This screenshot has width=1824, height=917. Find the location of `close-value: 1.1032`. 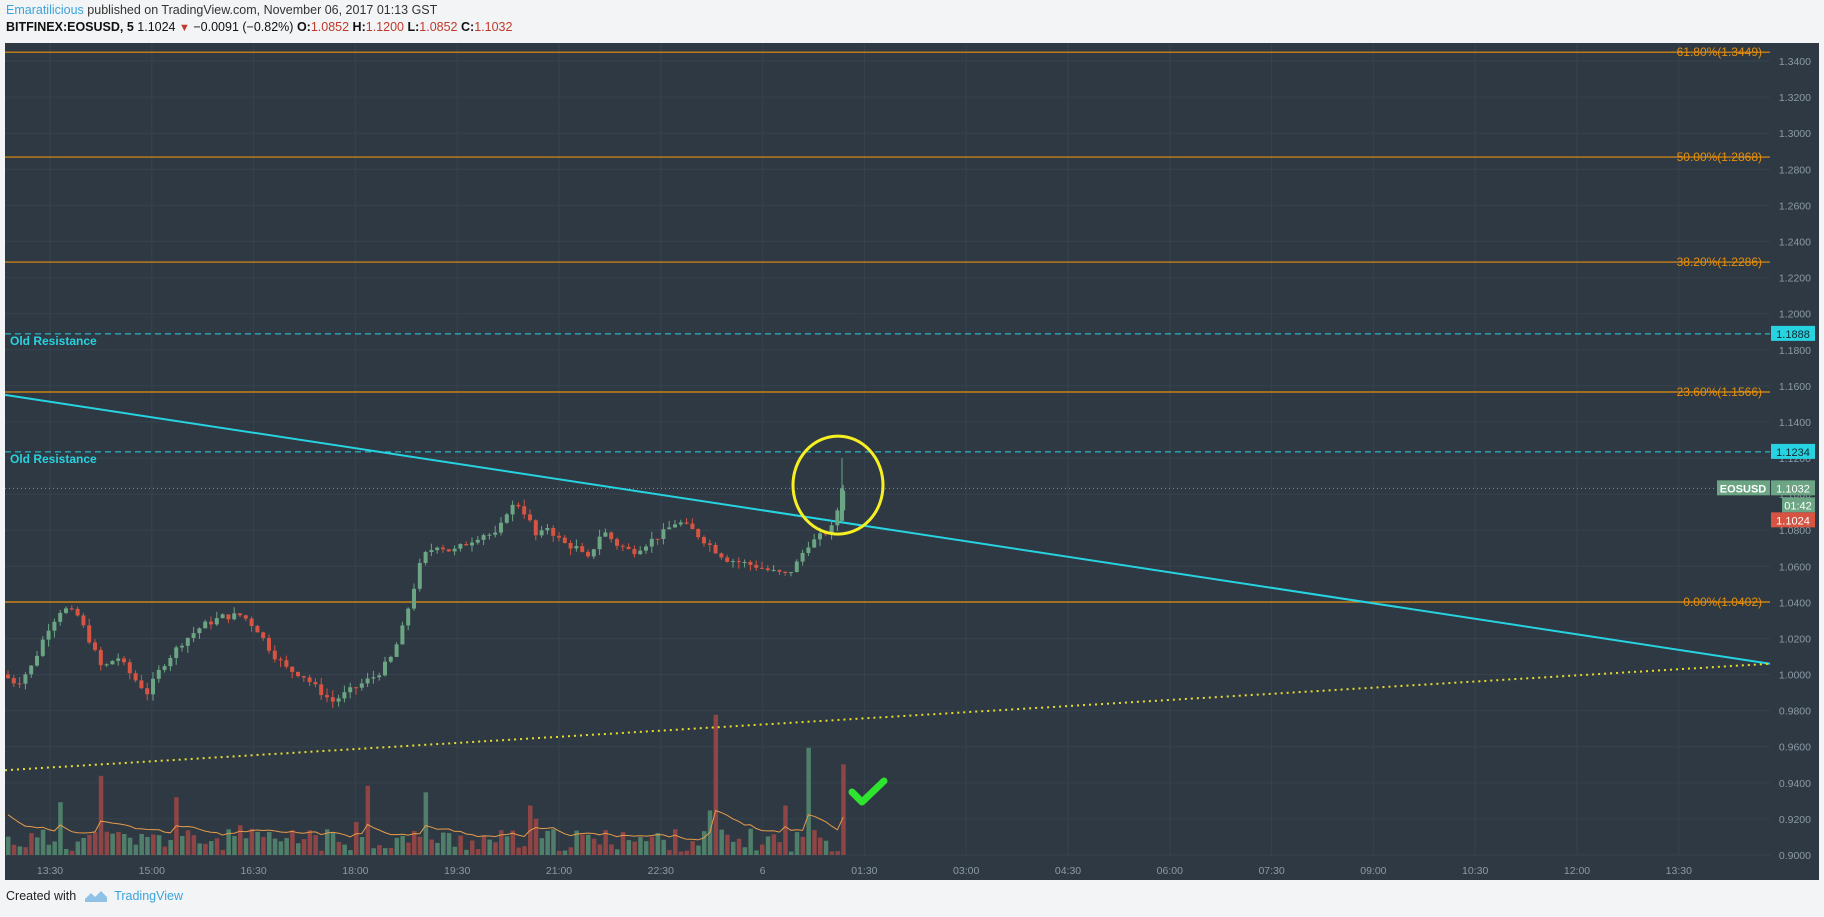

close-value: 1.1032 is located at coordinates (493, 27).